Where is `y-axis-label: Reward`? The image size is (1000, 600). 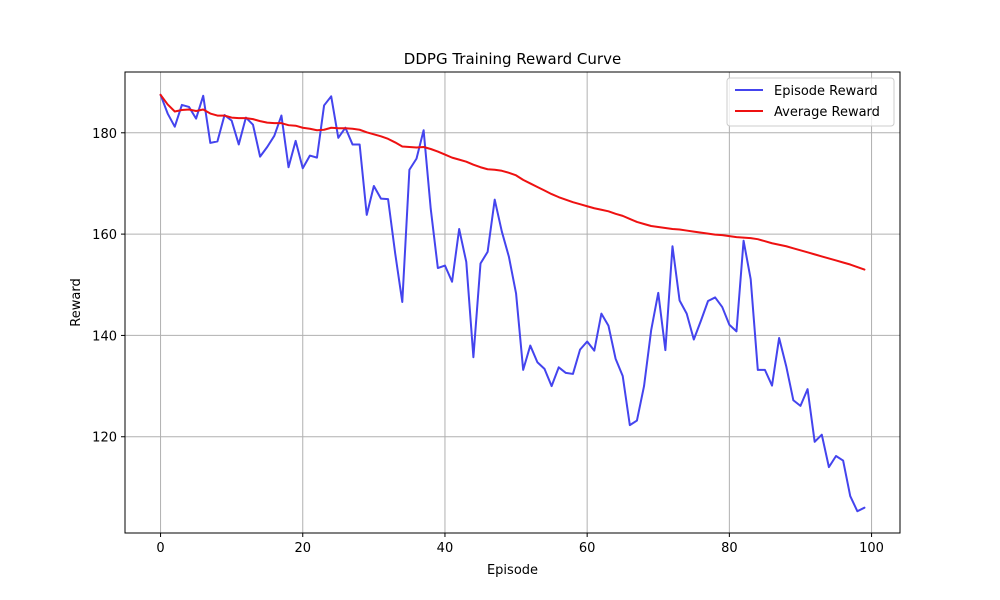
y-axis-label: Reward is located at coordinates (76, 302).